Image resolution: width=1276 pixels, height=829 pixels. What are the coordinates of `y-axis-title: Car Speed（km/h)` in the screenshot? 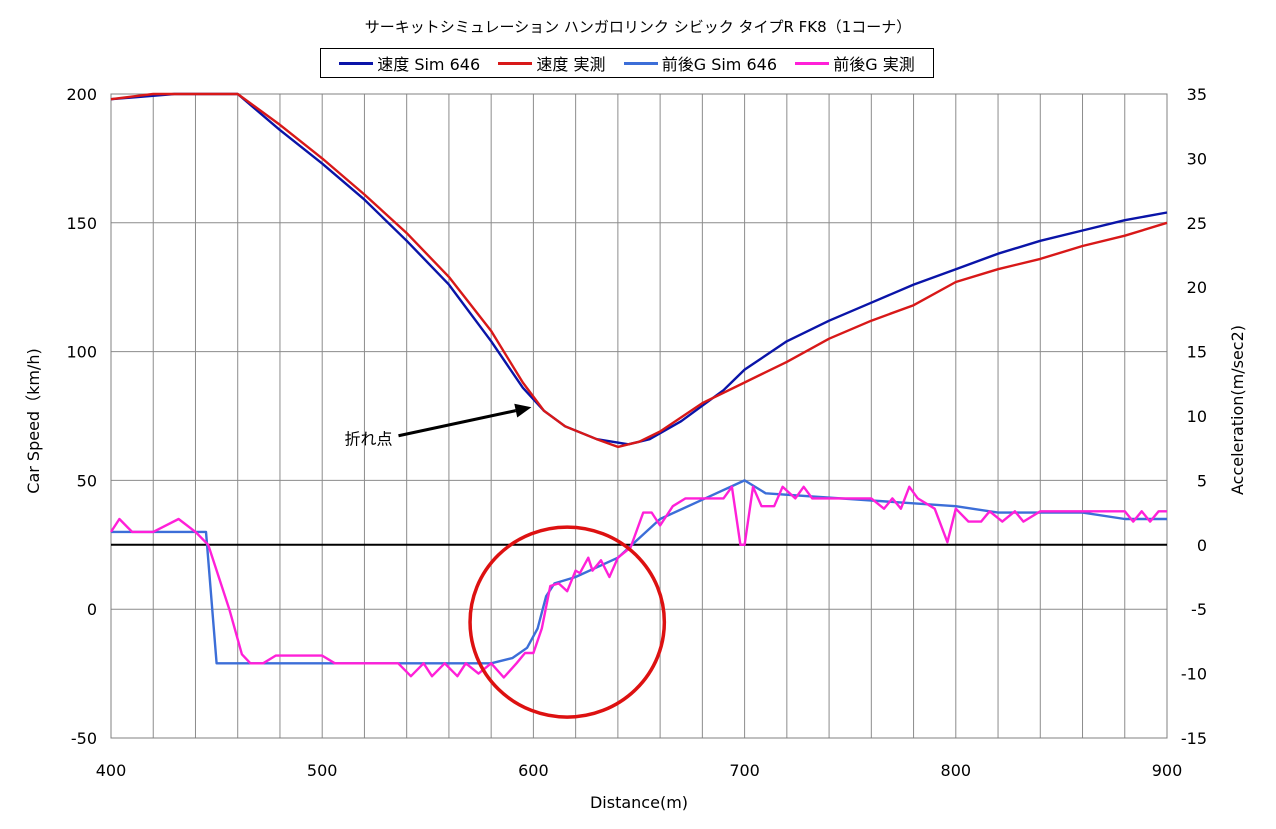 It's located at (33, 420).